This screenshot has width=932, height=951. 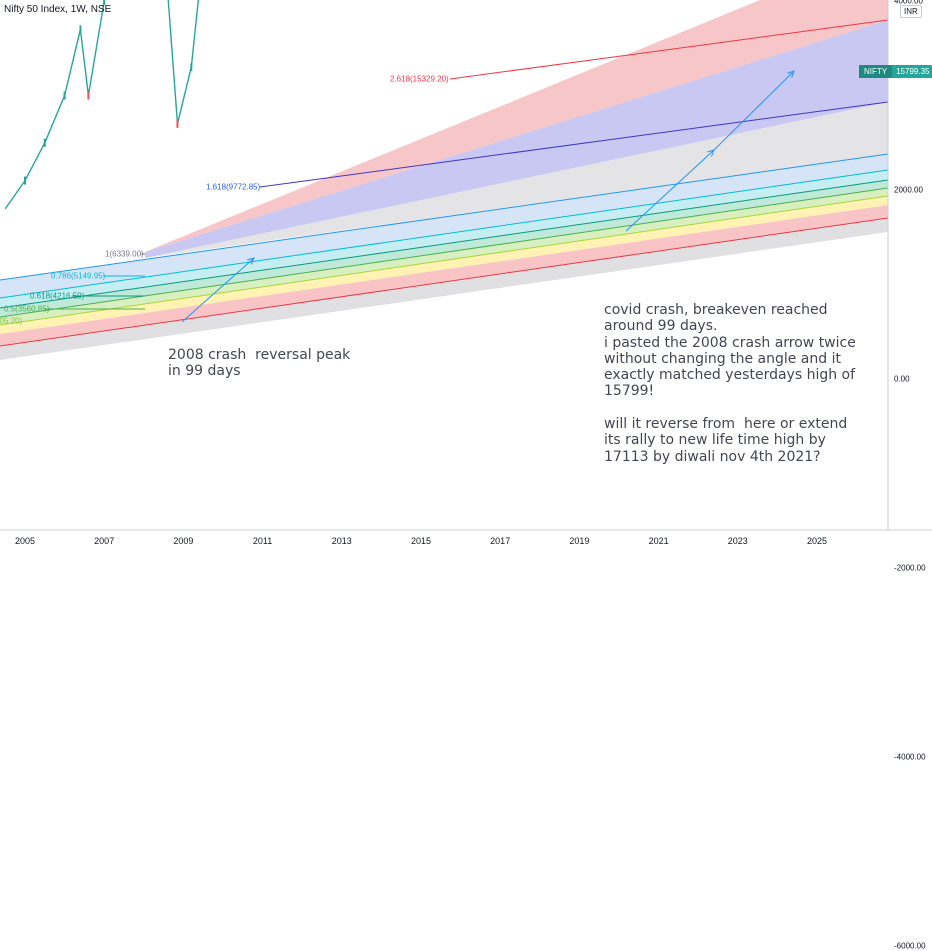 I want to click on zone-red, so click(x=444, y=275).